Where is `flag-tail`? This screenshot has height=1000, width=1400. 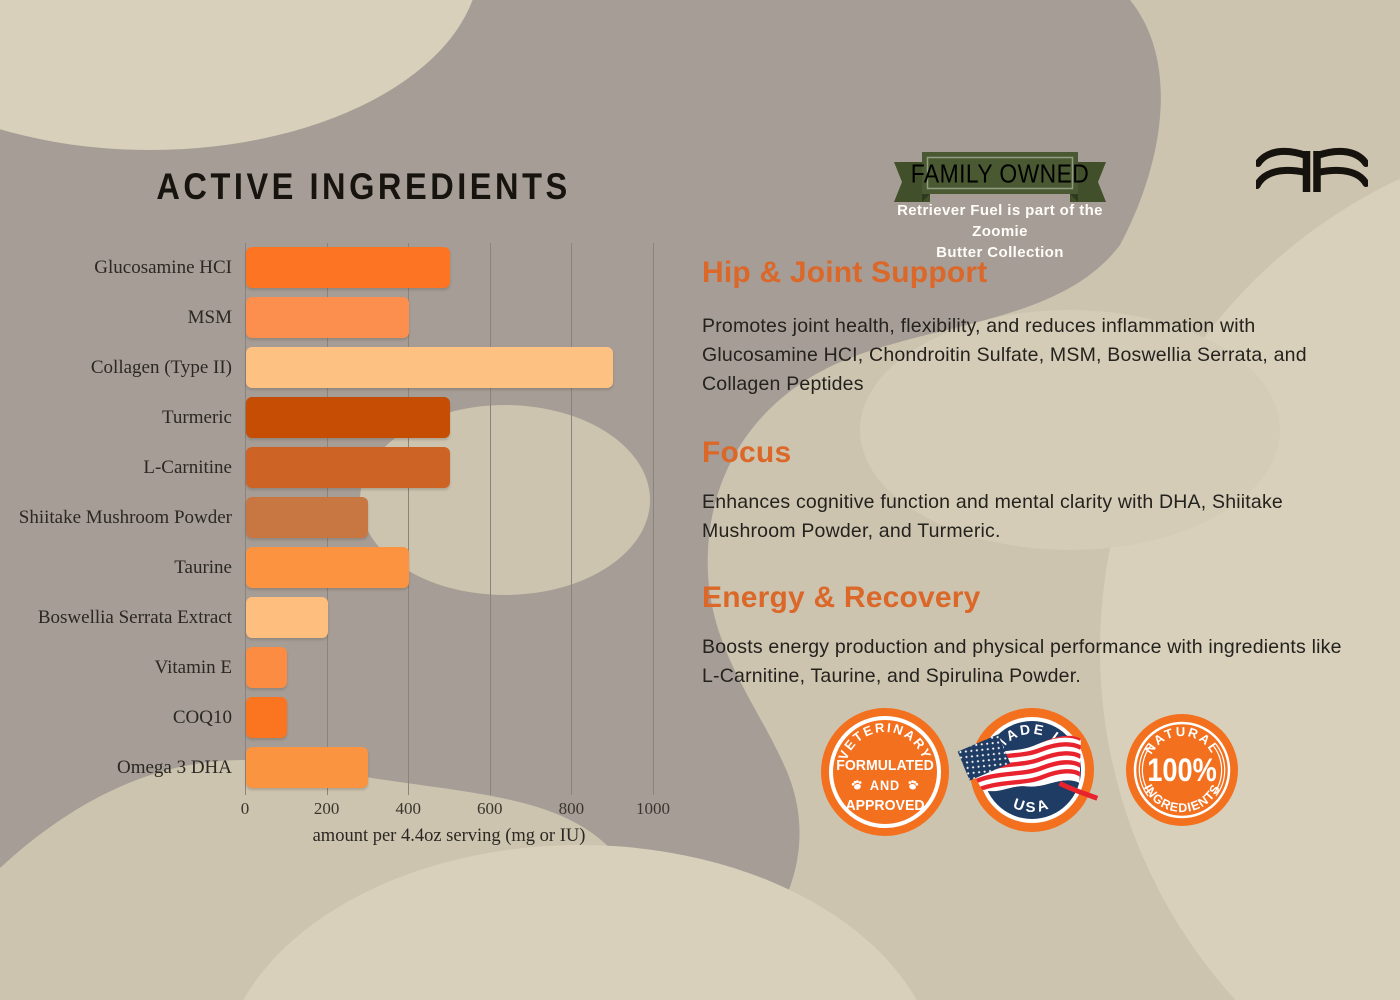 flag-tail is located at coordinates (1078, 790).